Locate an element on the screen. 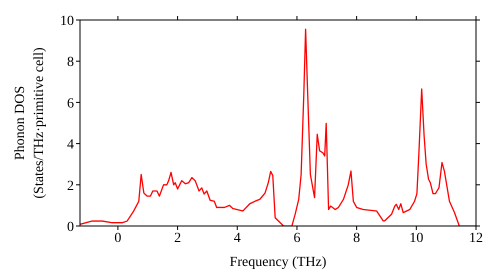 The image size is (500, 280). y-tick-label: 0 is located at coordinates (70, 227).